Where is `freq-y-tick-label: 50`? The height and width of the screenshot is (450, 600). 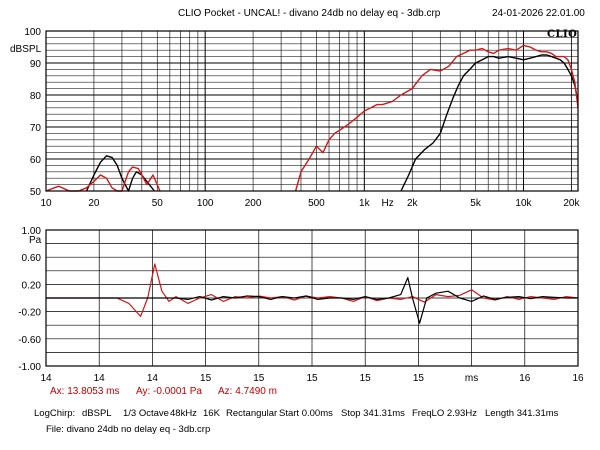 freq-y-tick-label: 50 is located at coordinates (36, 192).